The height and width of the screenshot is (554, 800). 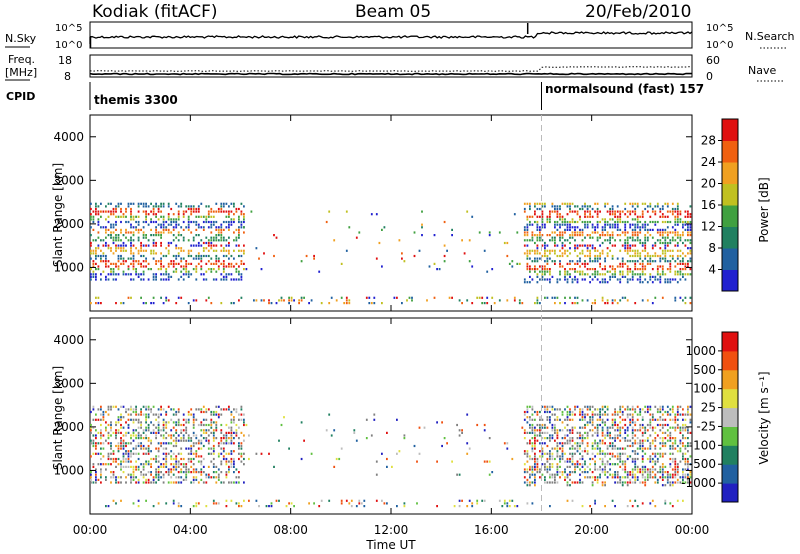 What do you see at coordinates (730, 194) in the screenshot?
I see `colorbar-swatch` at bounding box center [730, 194].